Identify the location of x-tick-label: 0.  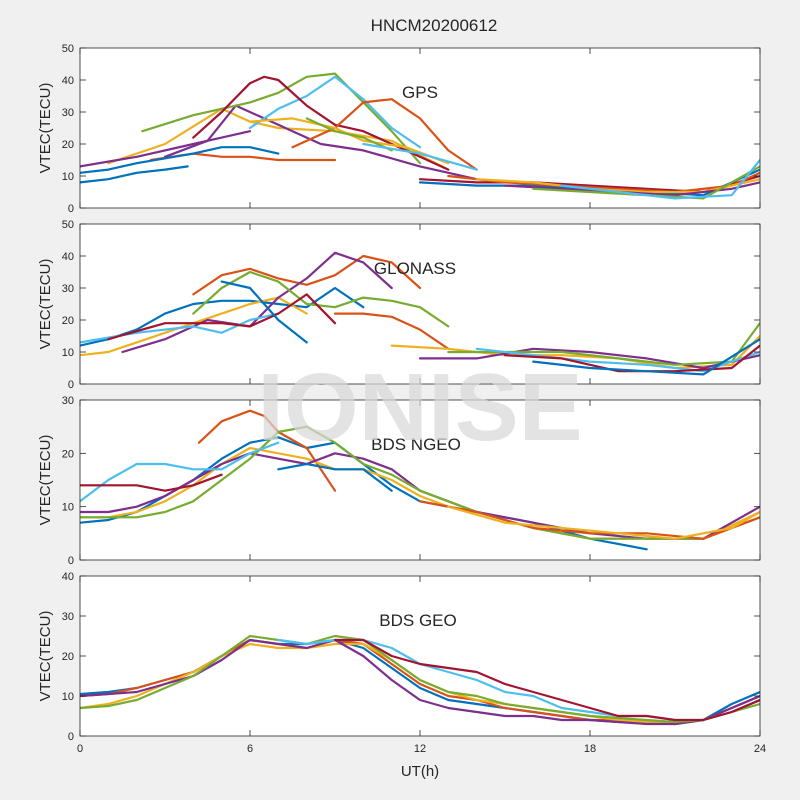
(80, 749).